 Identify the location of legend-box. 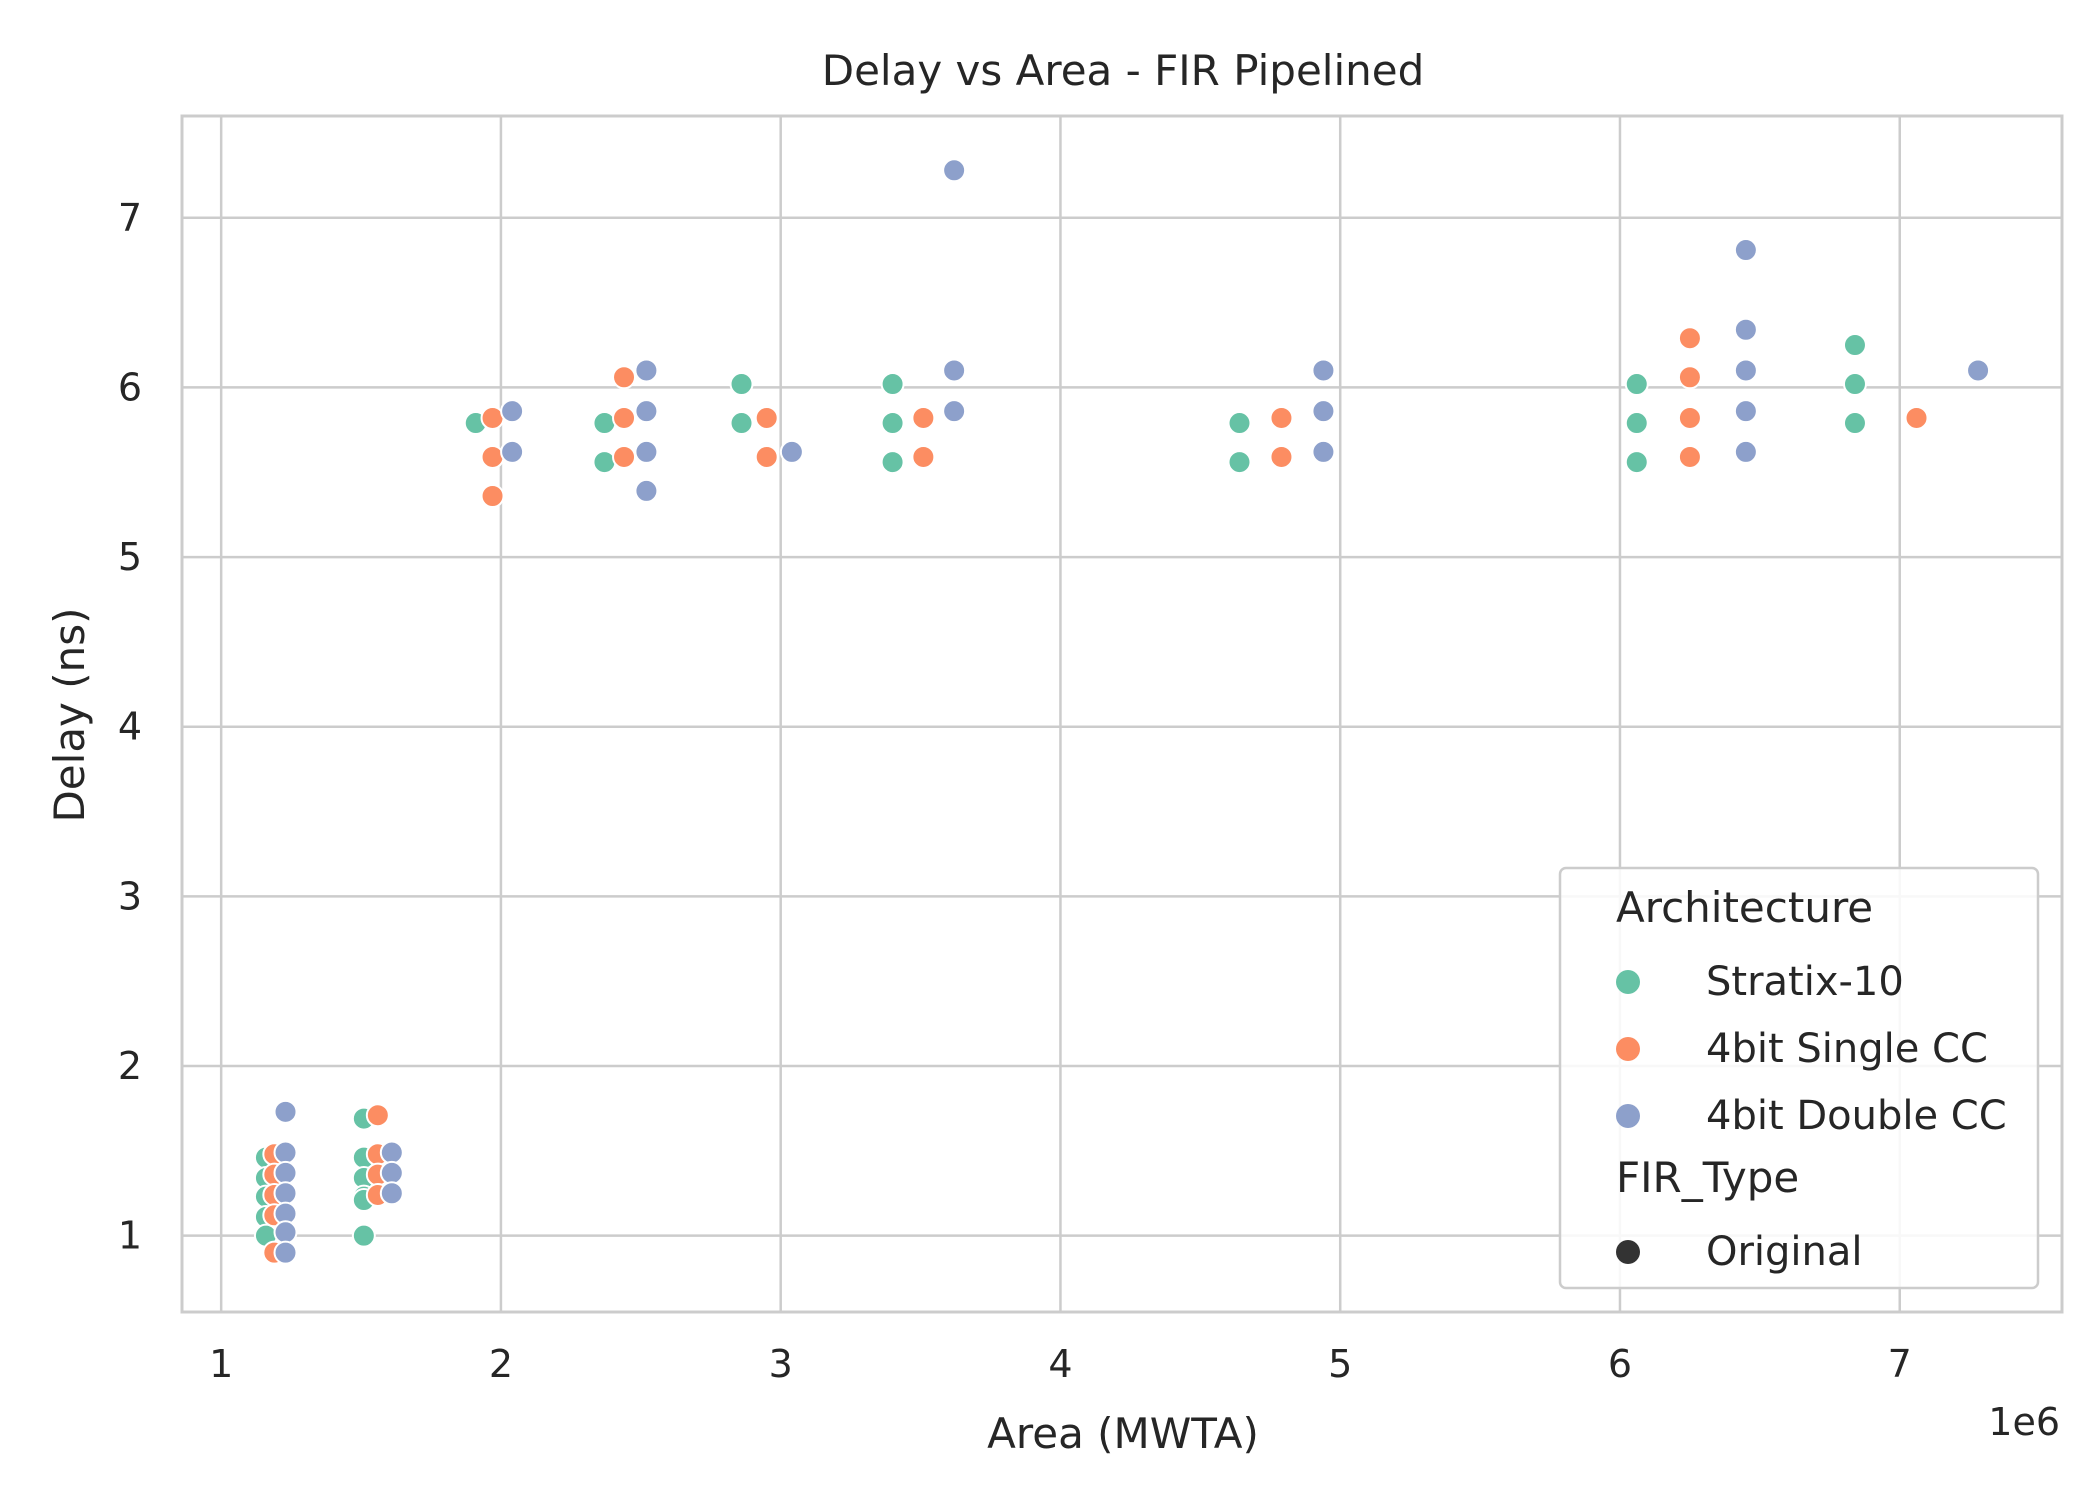
(1799, 1078).